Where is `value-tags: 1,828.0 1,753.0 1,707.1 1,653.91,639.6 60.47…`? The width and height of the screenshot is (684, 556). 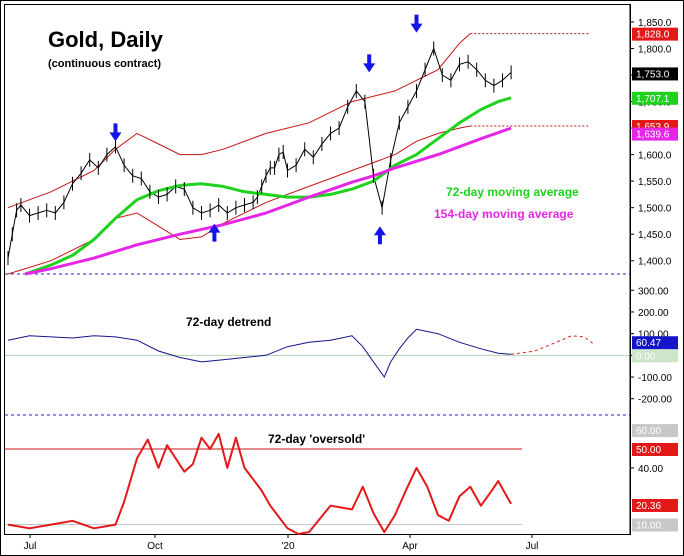
value-tags: 1,828.0 1,753.0 1,707.1 1,653.91,639.6 60.47… is located at coordinates (655, 279).